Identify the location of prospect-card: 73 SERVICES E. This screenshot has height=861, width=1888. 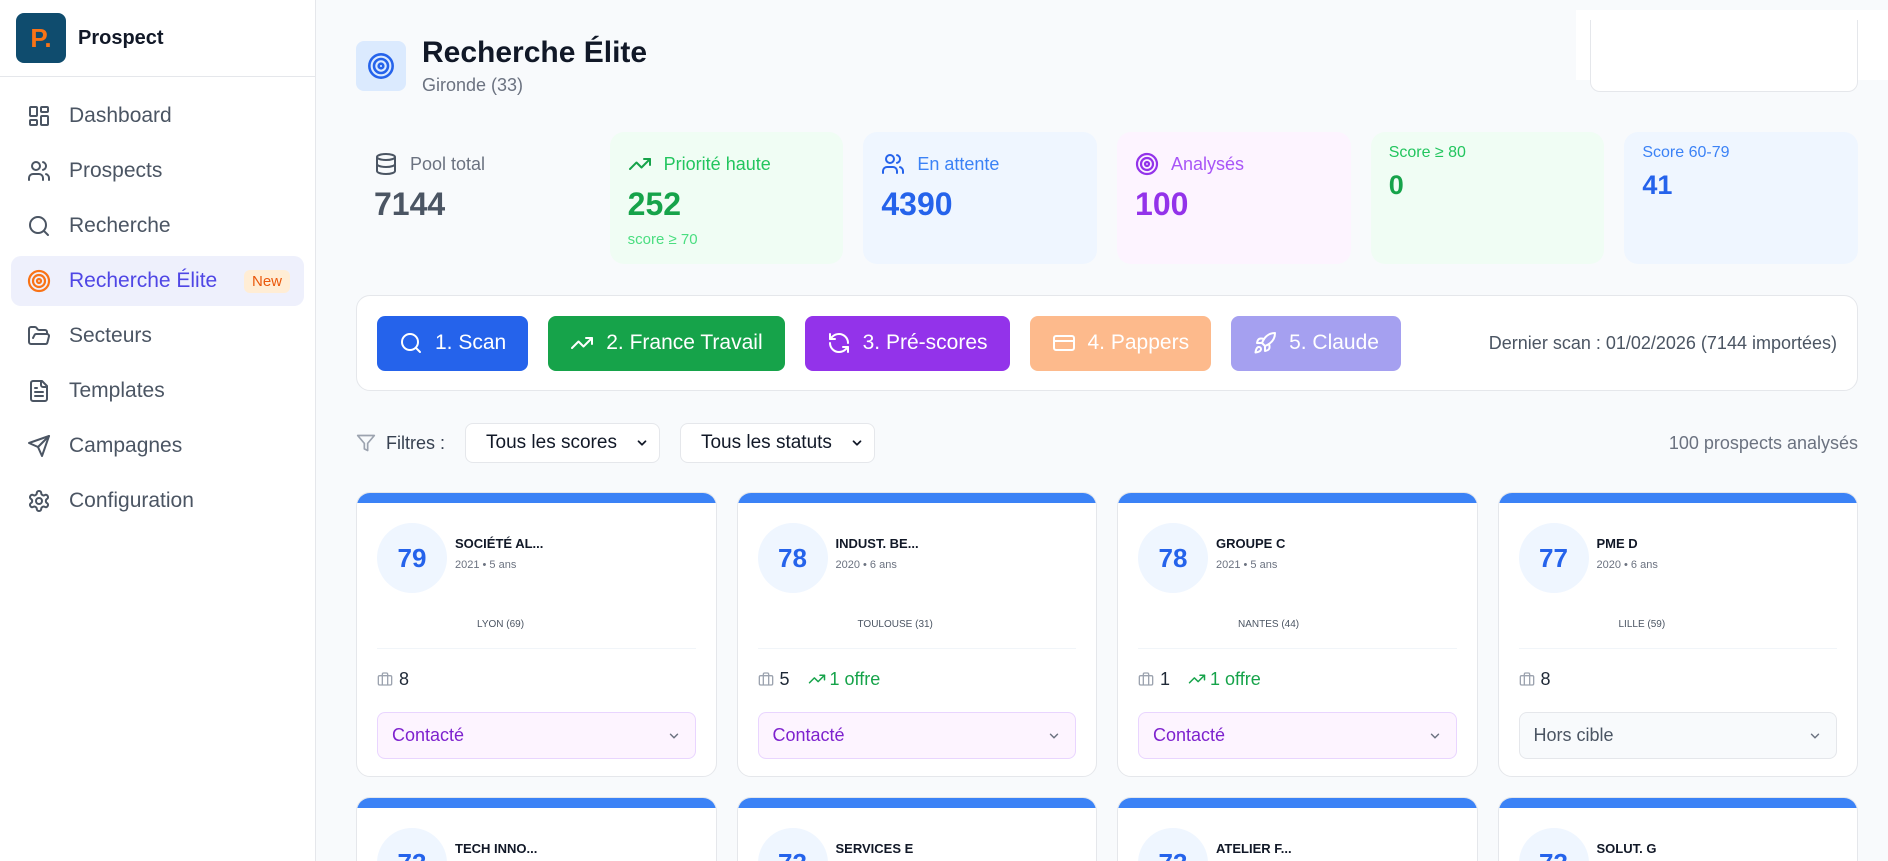
(916, 829).